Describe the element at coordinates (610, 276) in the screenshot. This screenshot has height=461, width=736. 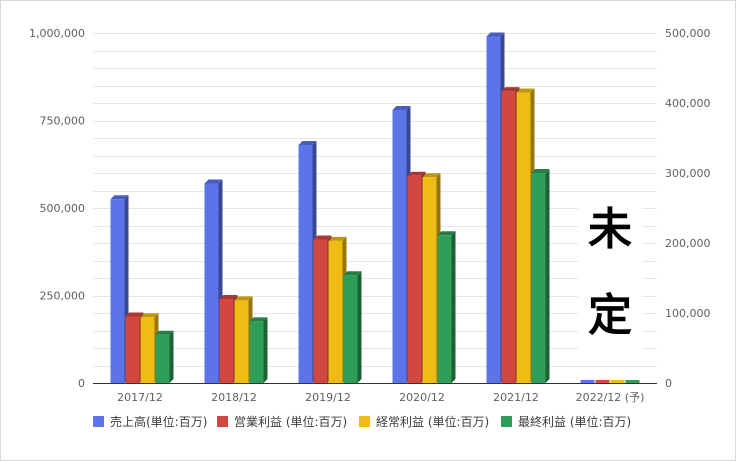
I see `annotation-backdrop` at that location.